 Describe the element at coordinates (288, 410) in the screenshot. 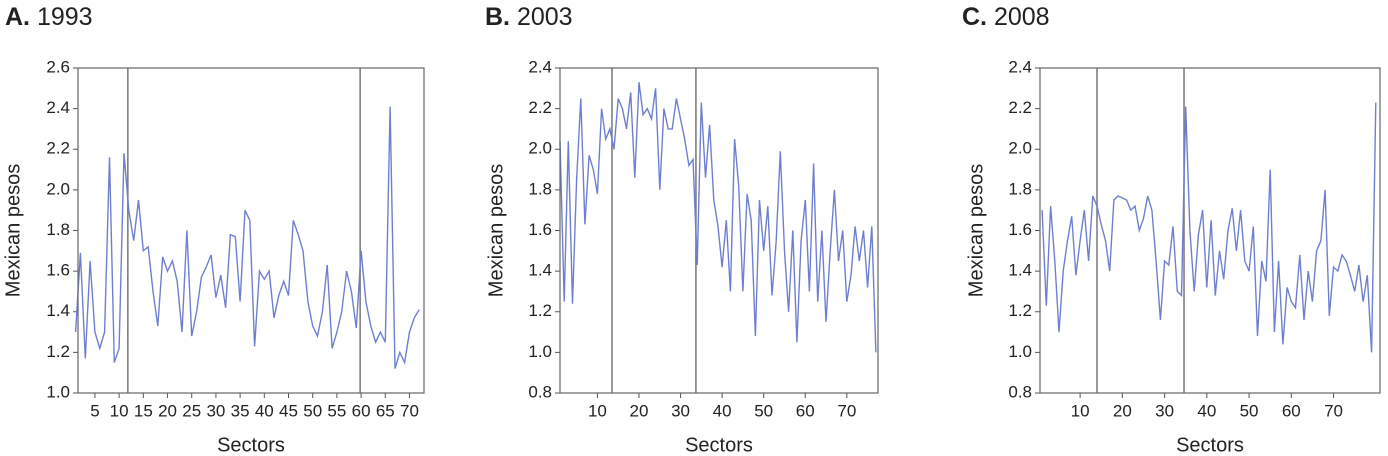

I see `x-tick-label: 45` at that location.